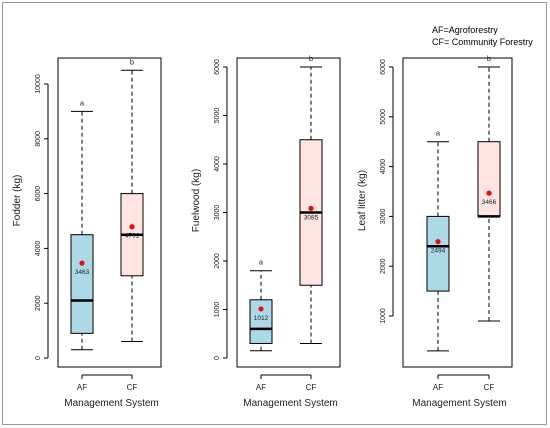  I want to click on box-cf: 4791 b, so click(132, 200).